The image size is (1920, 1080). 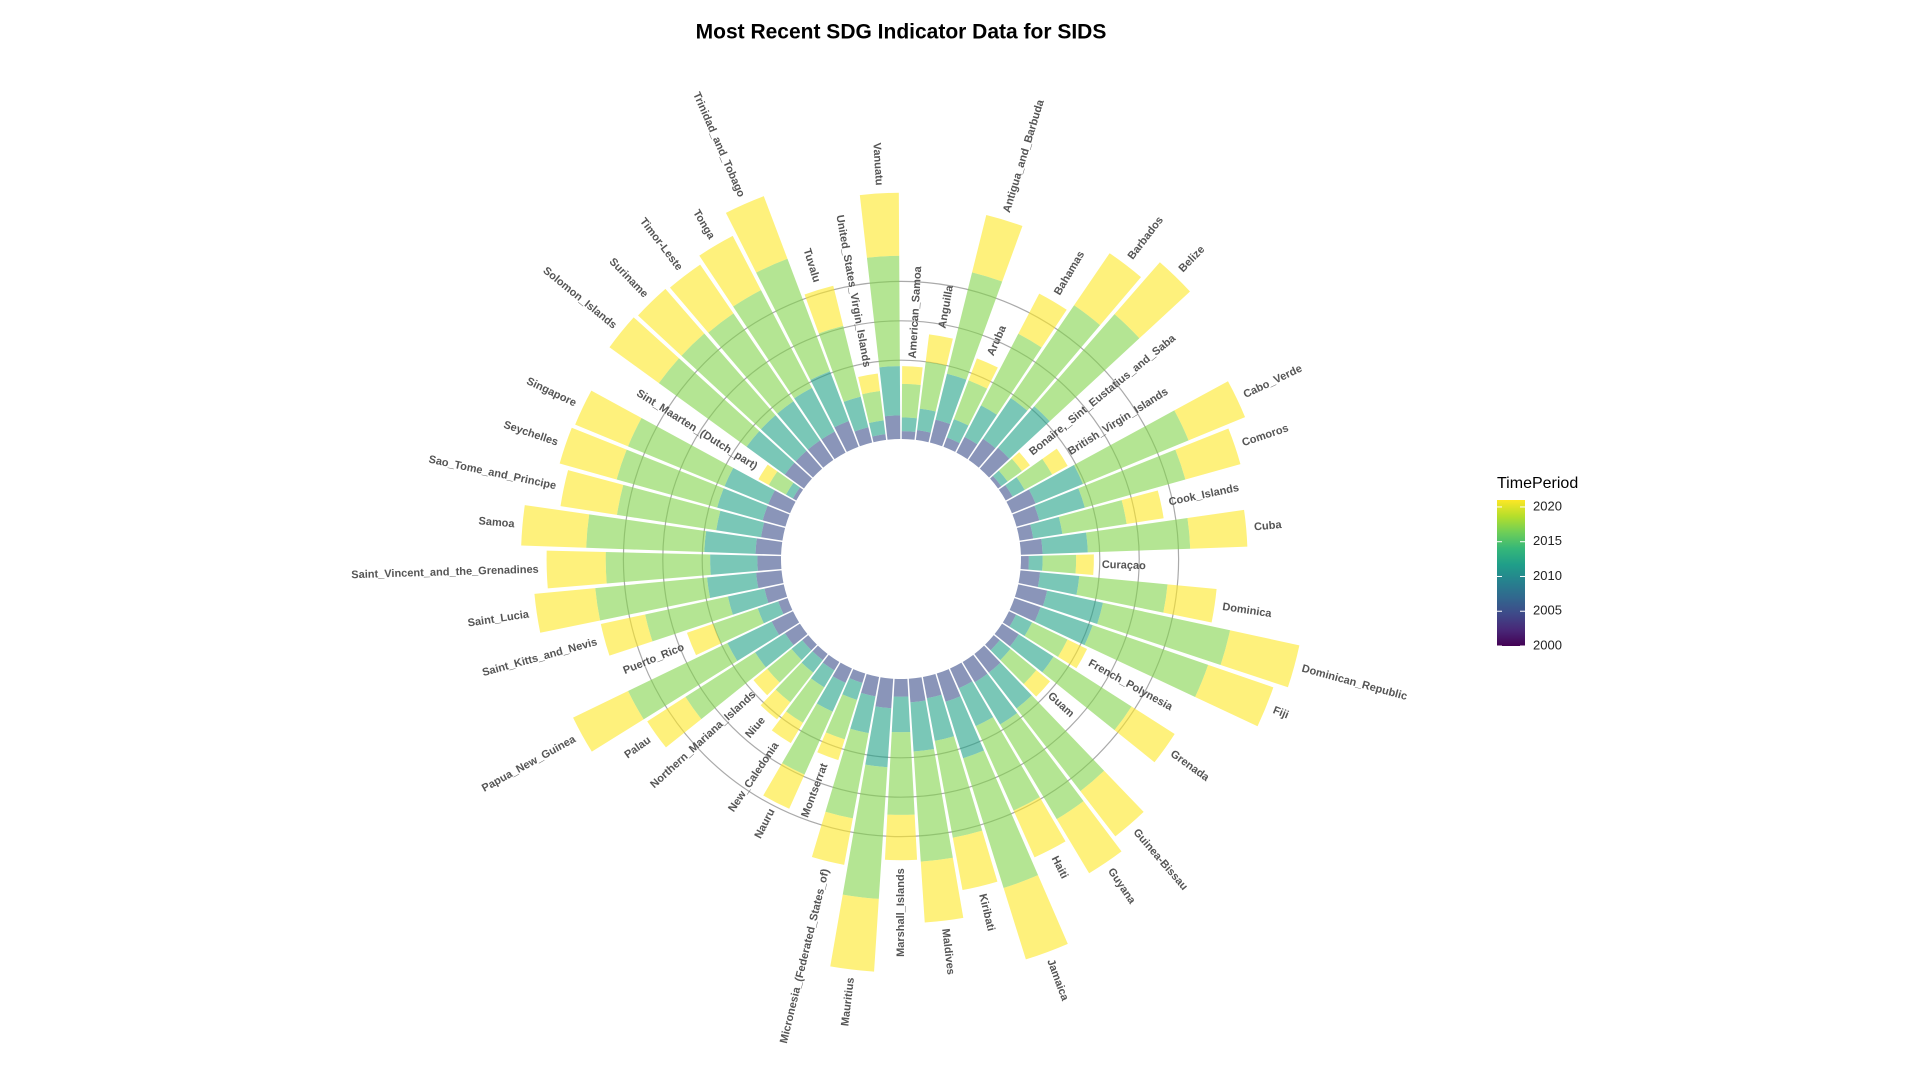 I want to click on category-label: Cabo_Verde, so click(x=1273, y=382).